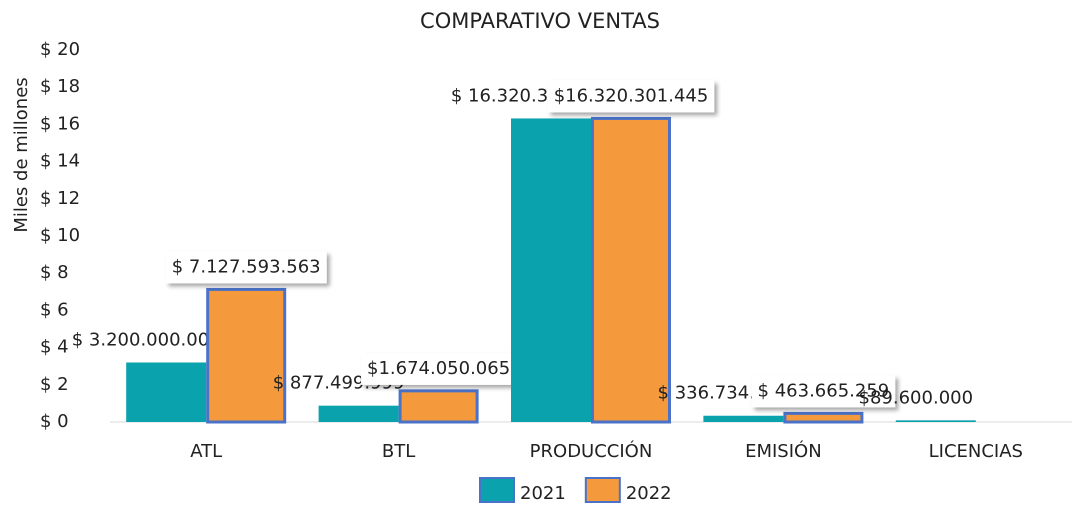 The image size is (1077, 508). I want to click on x-tick-label: LICENCIAS, so click(976, 451).